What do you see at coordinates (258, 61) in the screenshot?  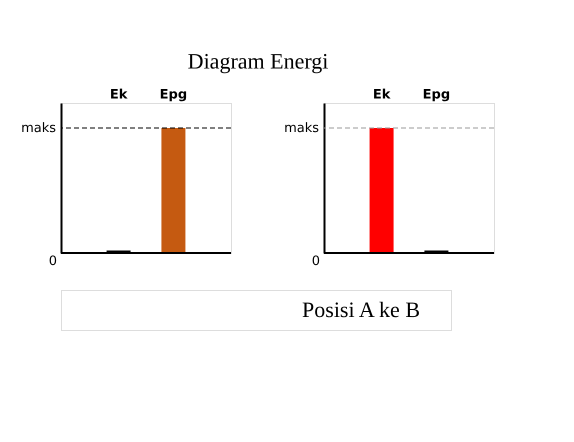 I see `chart-title: Diagram Energi` at bounding box center [258, 61].